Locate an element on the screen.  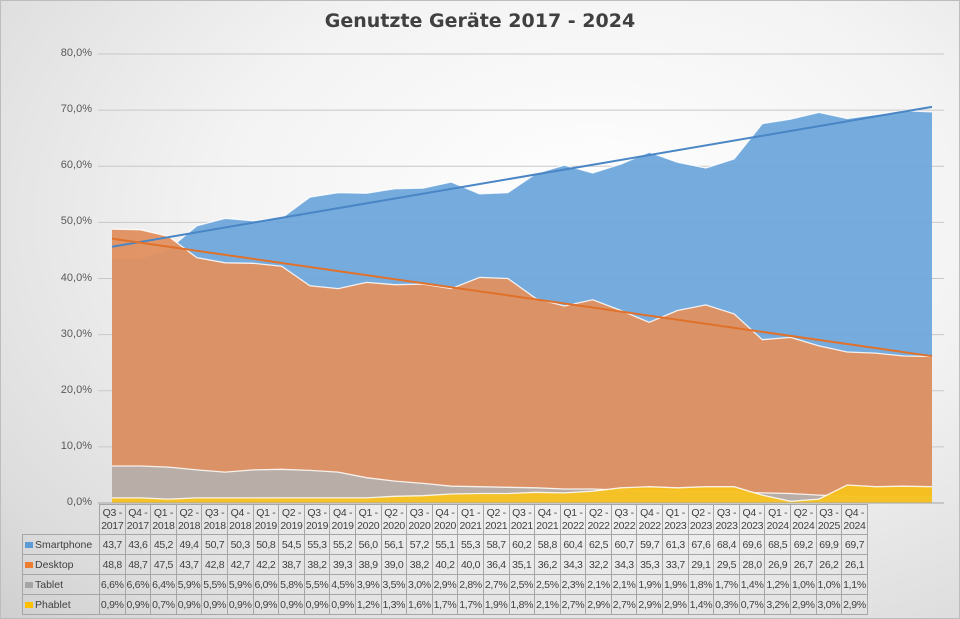
table-cell: 50,7 is located at coordinates (214, 544).